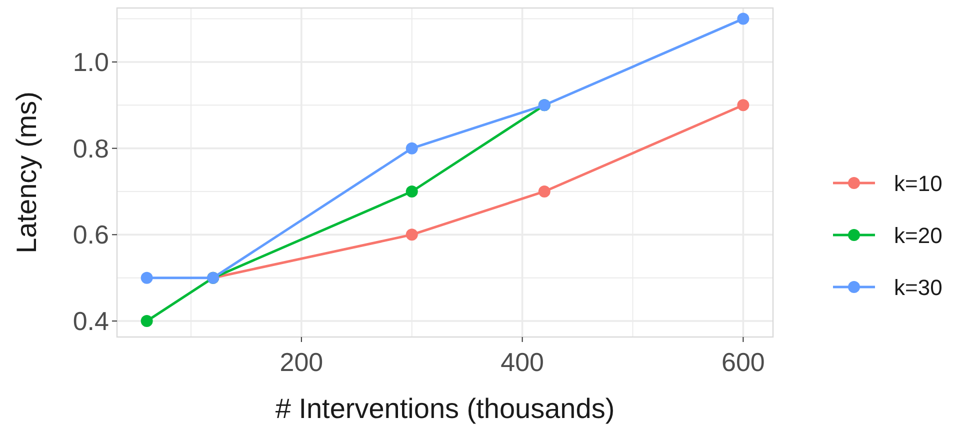  I want to click on x-axis-title: # Interventions (thousands), so click(445, 408).